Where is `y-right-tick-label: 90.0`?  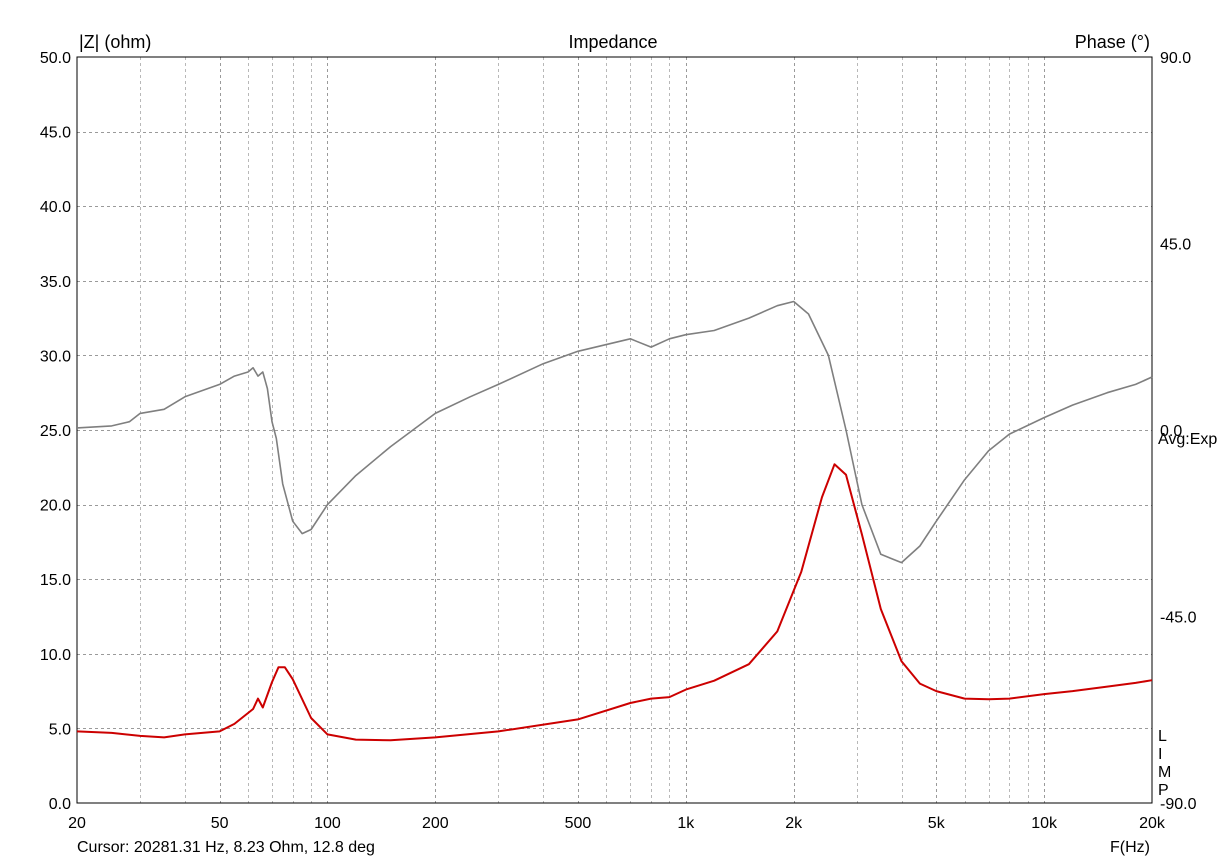
y-right-tick-label: 90.0 is located at coordinates (1175, 58).